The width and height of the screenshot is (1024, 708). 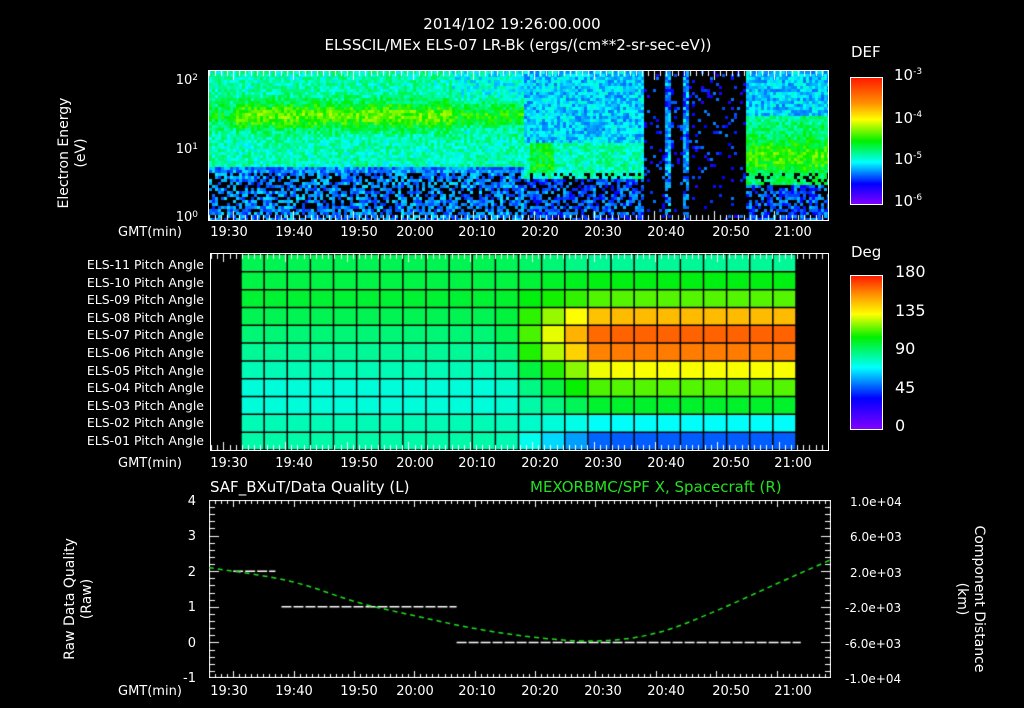 What do you see at coordinates (512, 24) in the screenshot?
I see `timestamp-title: 2014/102 19:26:00.000` at bounding box center [512, 24].